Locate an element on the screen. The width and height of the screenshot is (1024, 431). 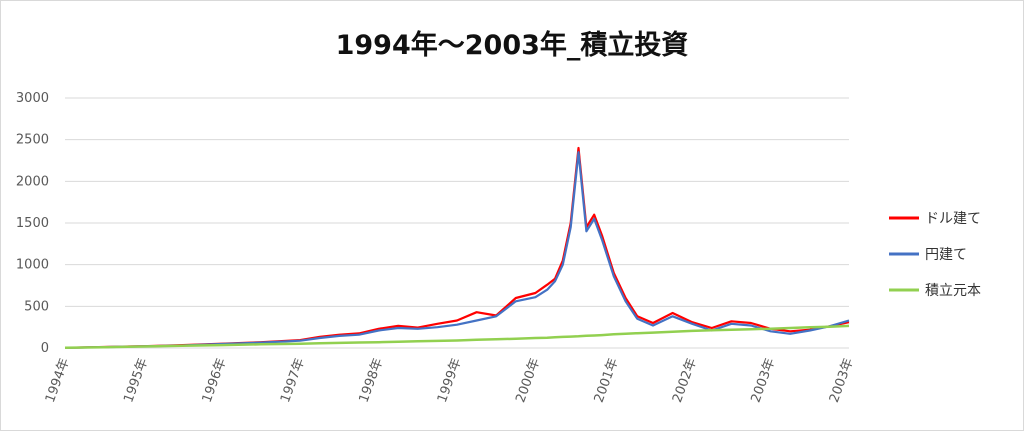
chart-title: 1994年～2003年_積立投資 is located at coordinates (512, 45).